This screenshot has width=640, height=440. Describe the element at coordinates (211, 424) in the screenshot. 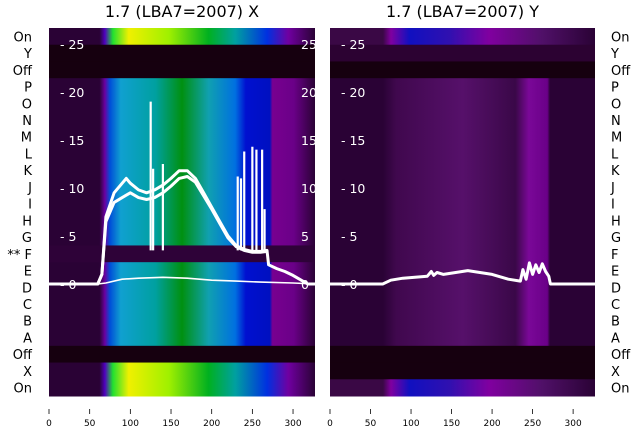

I see `x-tick-label: 200` at that location.